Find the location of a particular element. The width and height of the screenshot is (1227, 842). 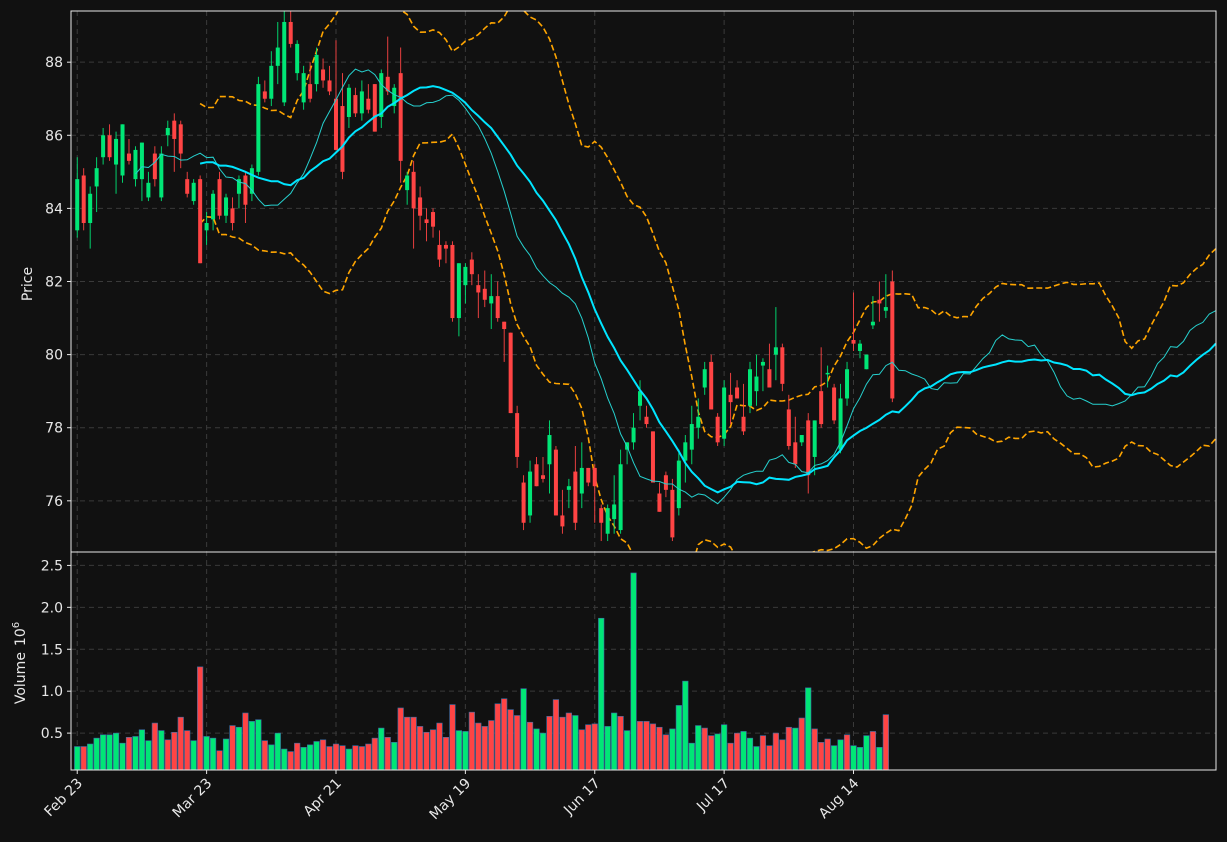

price-tick-label: 78 is located at coordinates (54, 429).